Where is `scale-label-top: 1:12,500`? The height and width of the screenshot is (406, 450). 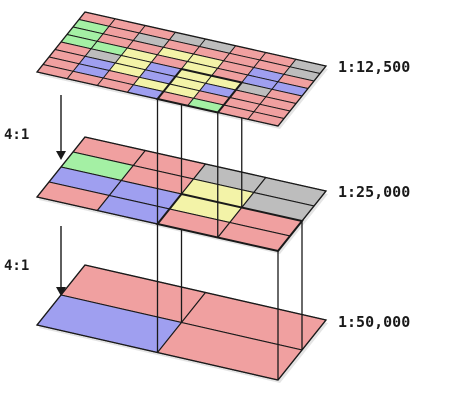
scale-label-top: 1:12,500 is located at coordinates (374, 67).